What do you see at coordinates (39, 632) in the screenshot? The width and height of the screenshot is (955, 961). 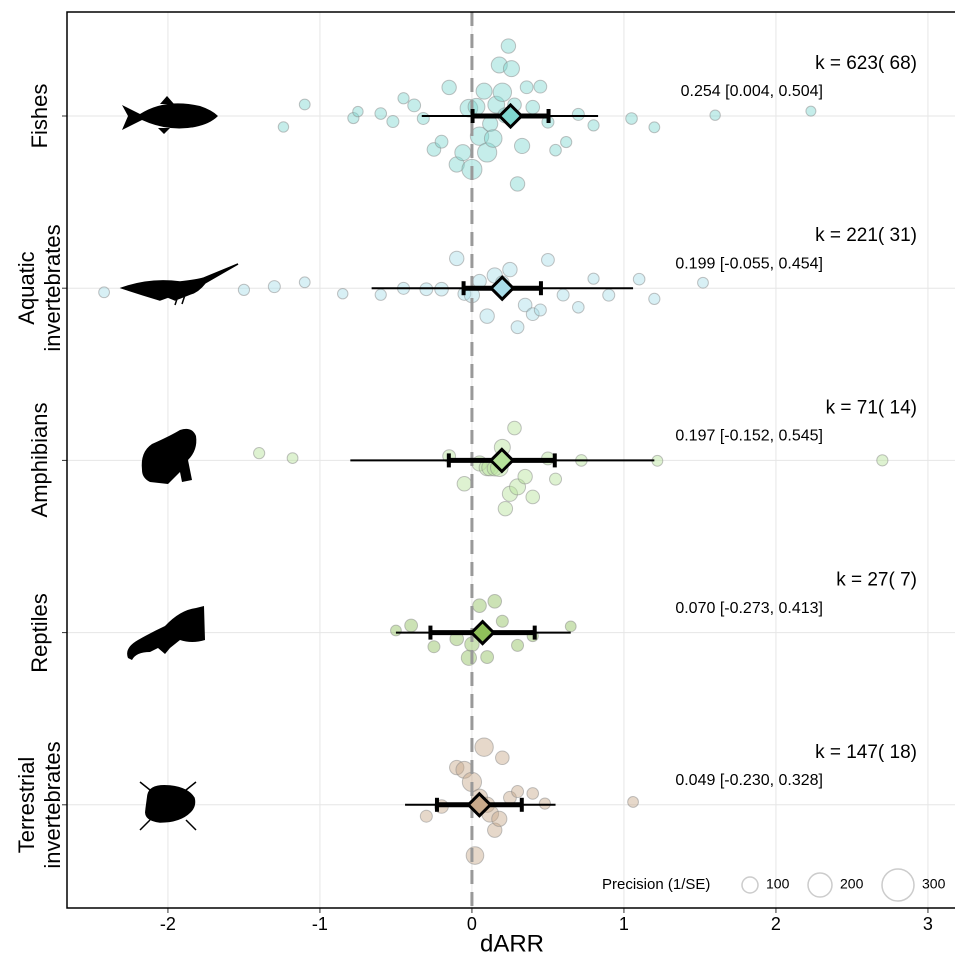 I see `y-tick-label: Reptiles` at bounding box center [39, 632].